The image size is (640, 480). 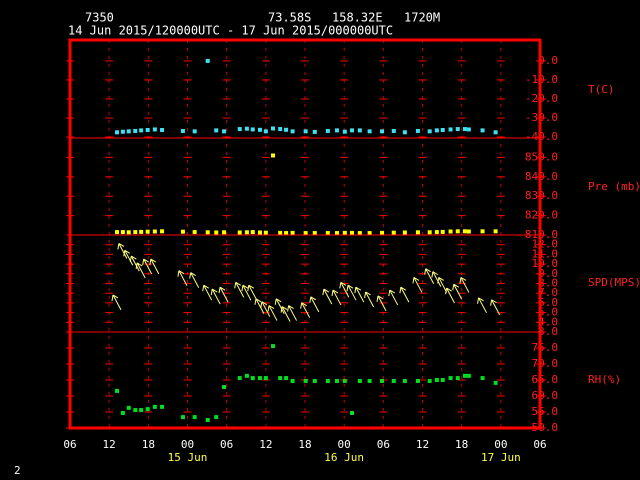 What do you see at coordinates (548, 331) in the screenshot?
I see `y-tick-label: 3.0` at bounding box center [548, 331].